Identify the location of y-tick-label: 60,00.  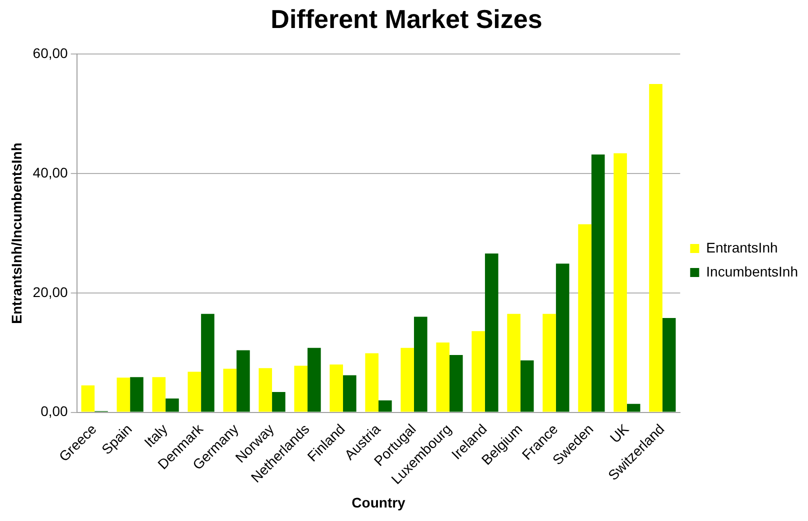
(50, 53).